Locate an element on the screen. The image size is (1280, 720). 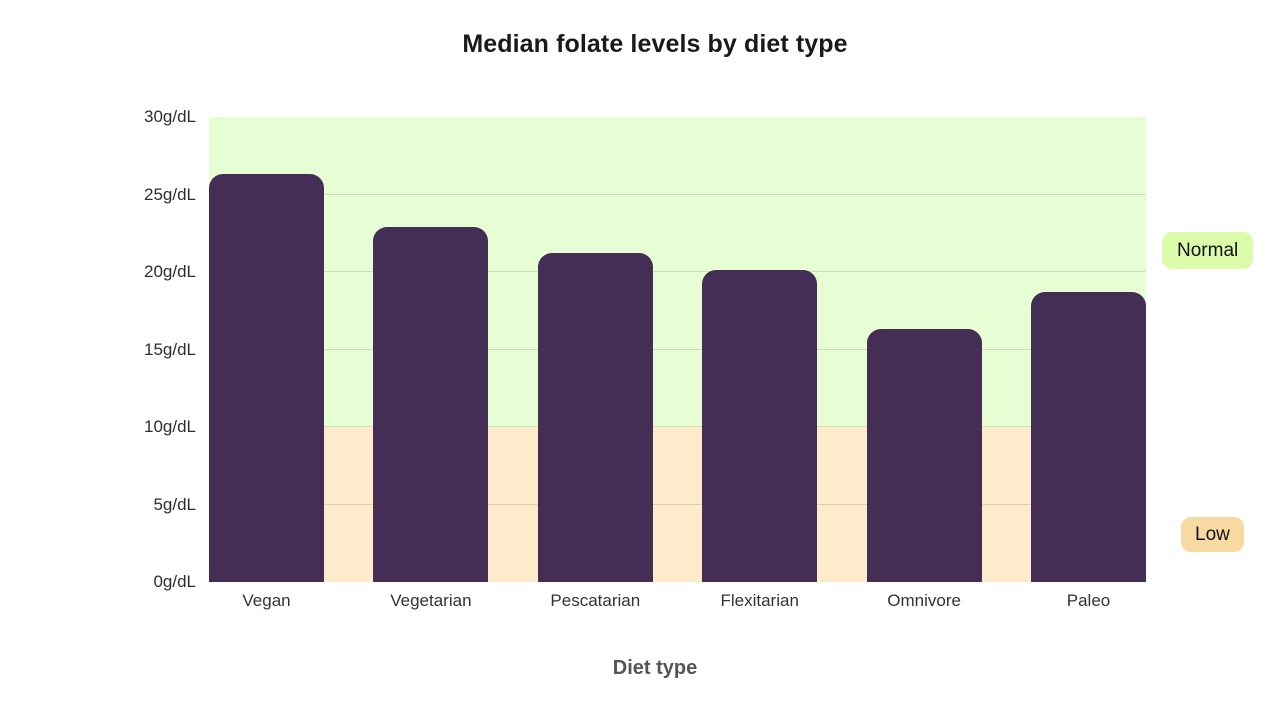
y-tick-label: 15g/dL is located at coordinates (170, 349).